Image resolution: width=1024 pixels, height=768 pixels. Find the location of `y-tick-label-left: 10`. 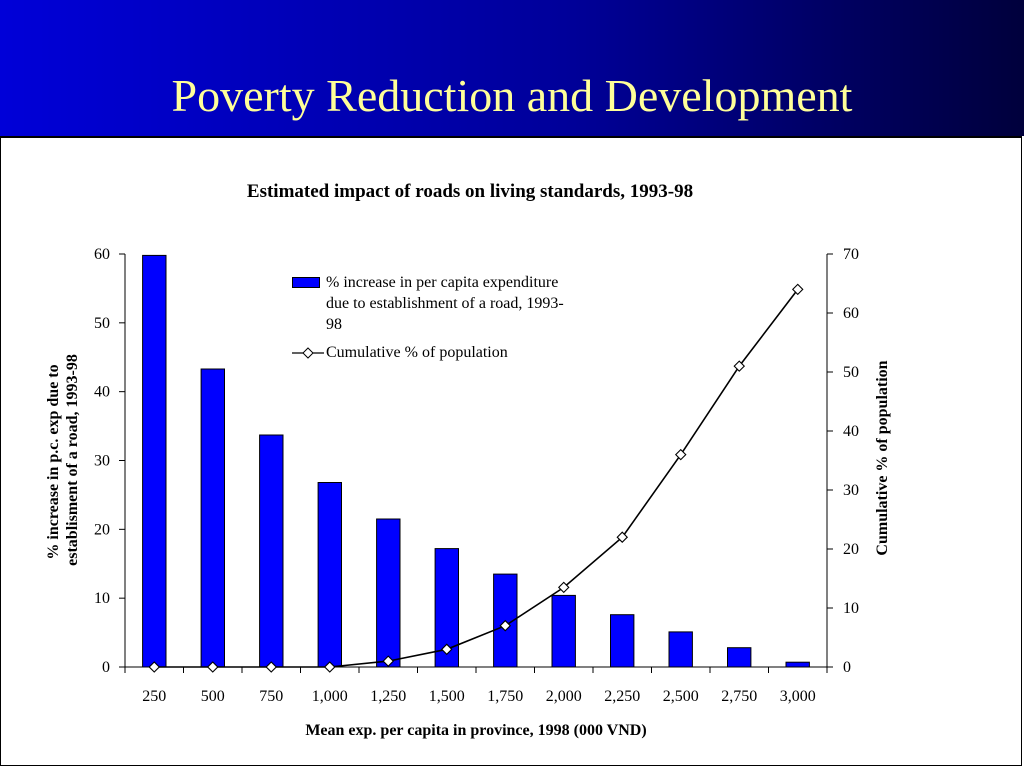

y-tick-label-left: 10 is located at coordinates (102, 598).